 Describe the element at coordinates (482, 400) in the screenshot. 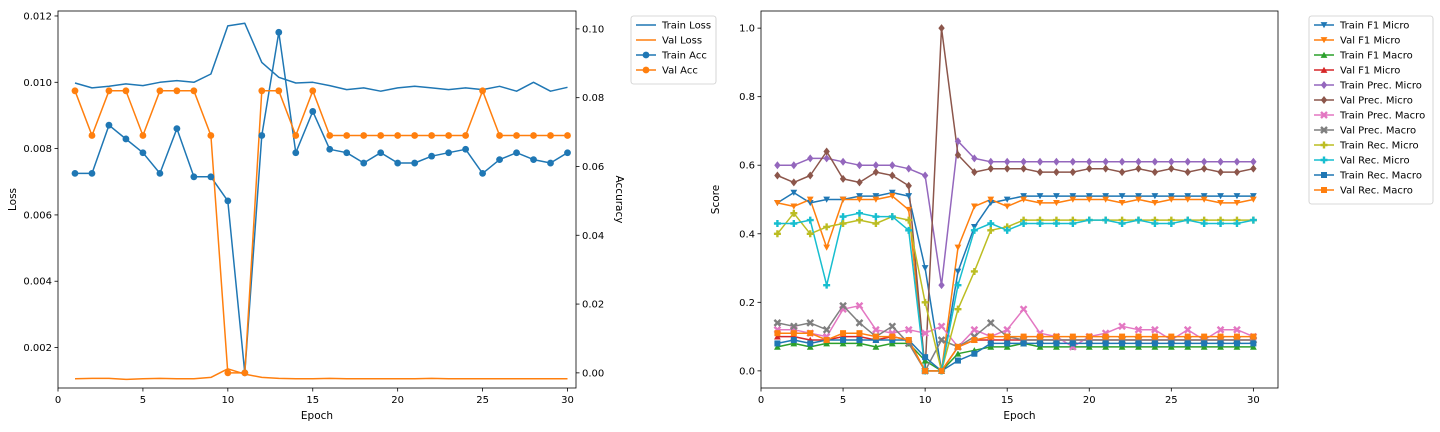

I see `x-tick-label: 25` at that location.